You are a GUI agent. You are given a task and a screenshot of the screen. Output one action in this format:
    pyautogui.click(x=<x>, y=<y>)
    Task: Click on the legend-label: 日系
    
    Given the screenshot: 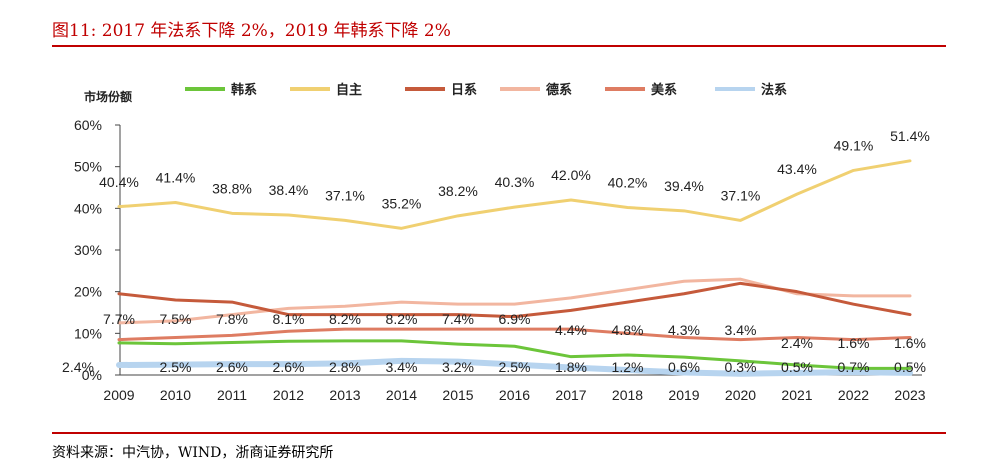 What is the action you would take?
    pyautogui.click(x=464, y=90)
    